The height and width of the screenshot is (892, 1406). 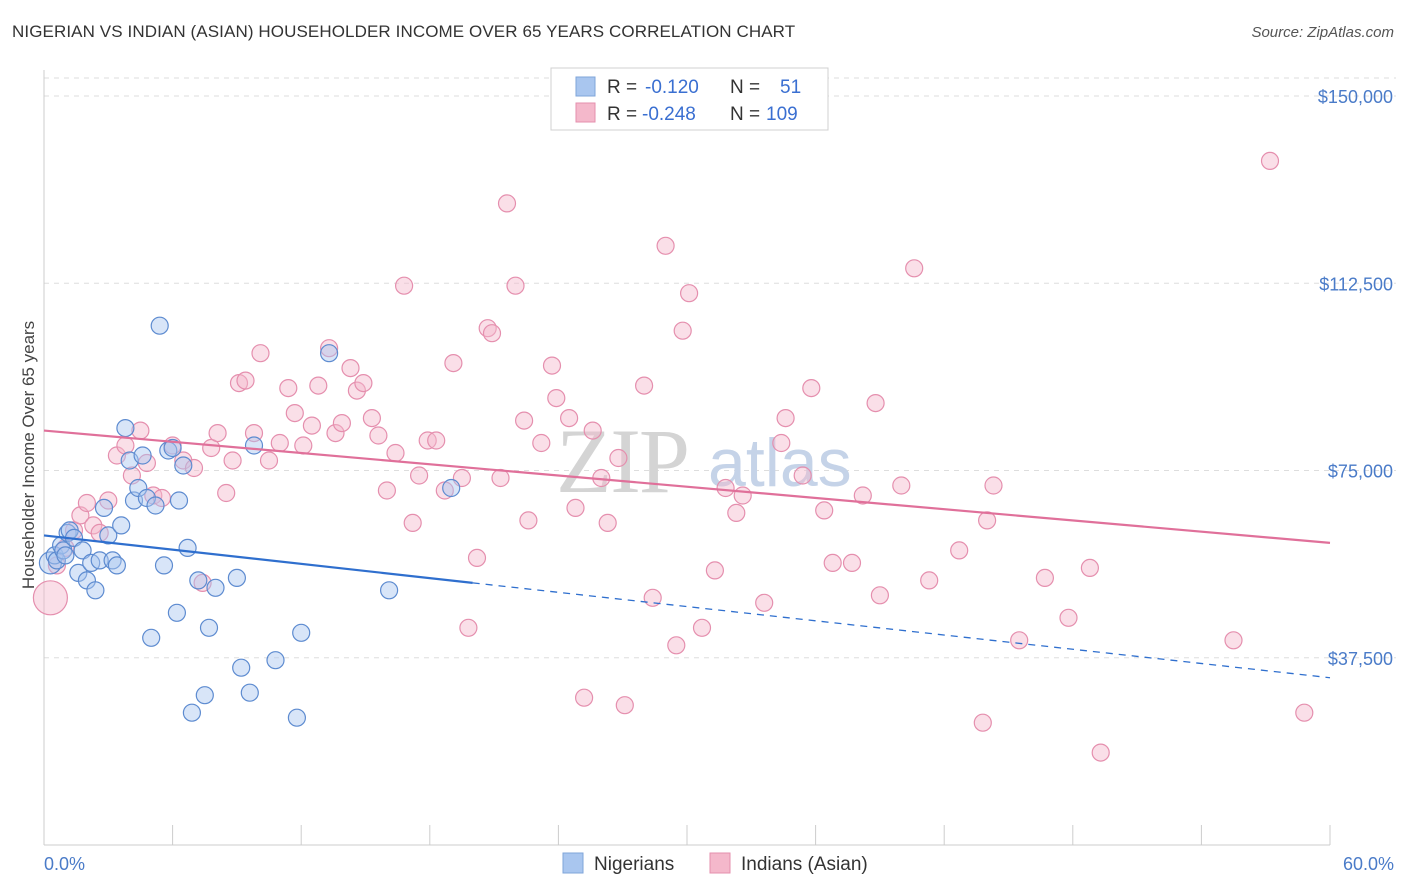 I want to click on watermark-zip: ZIP, so click(x=622, y=461).